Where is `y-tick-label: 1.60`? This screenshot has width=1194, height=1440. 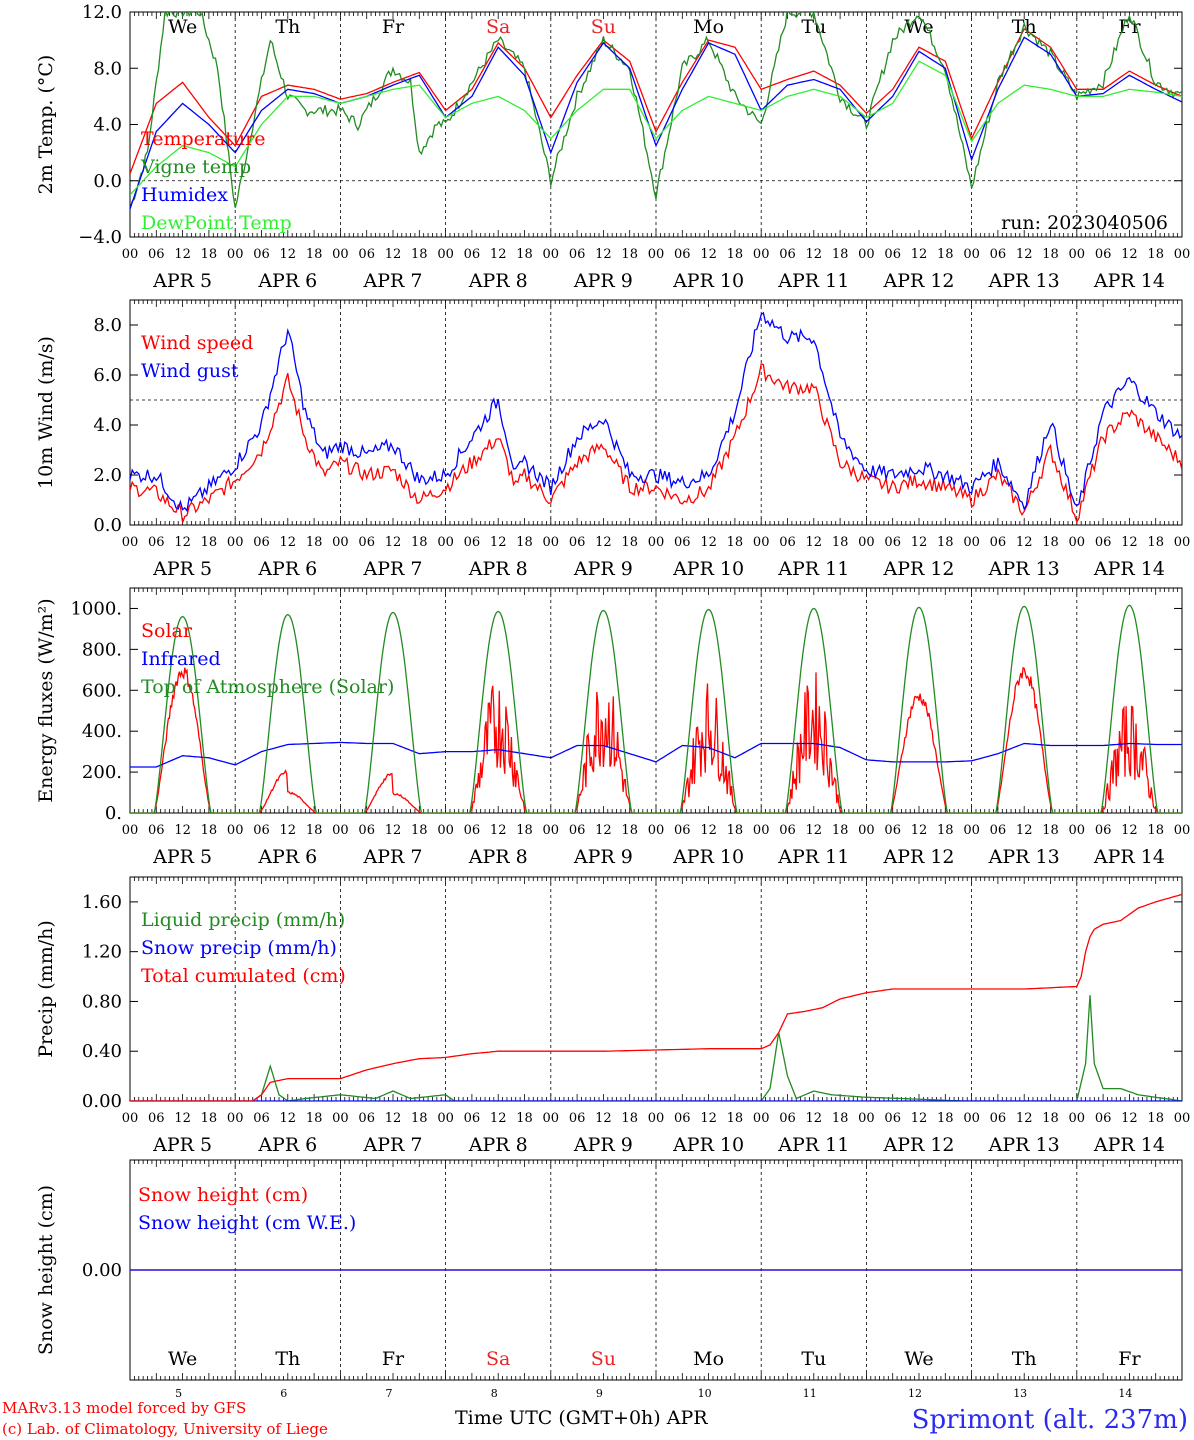 y-tick-label: 1.60 is located at coordinates (102, 902).